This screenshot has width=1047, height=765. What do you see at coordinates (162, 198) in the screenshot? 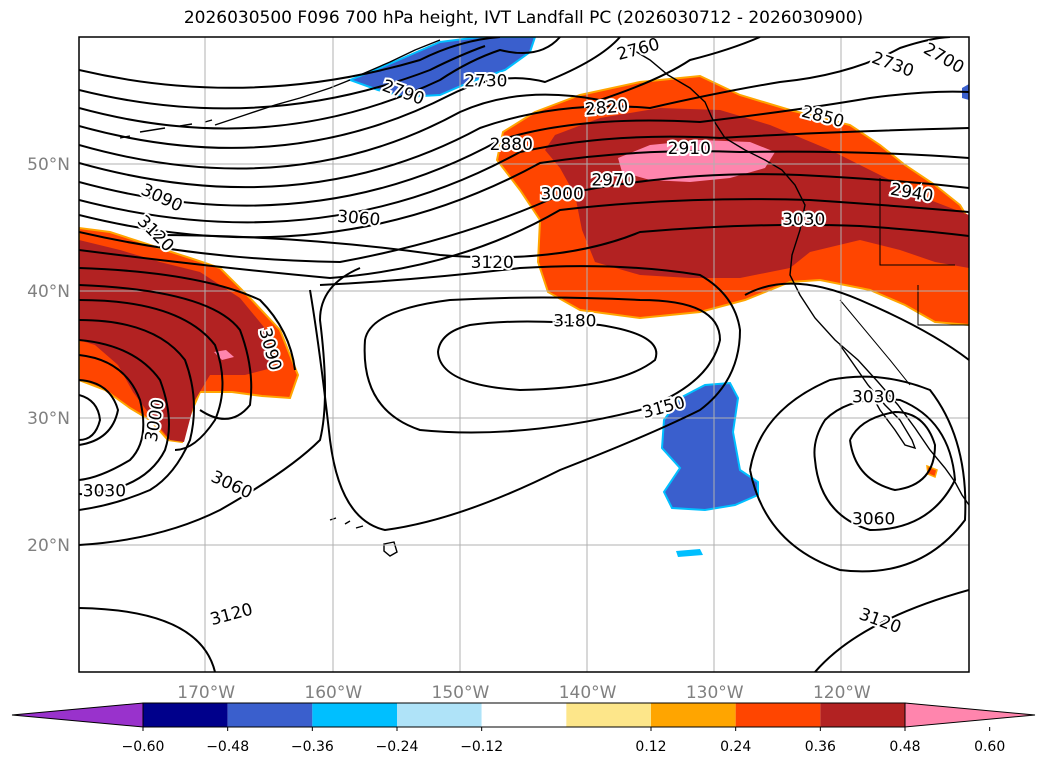
I see `contour-label: 3090` at bounding box center [162, 198].